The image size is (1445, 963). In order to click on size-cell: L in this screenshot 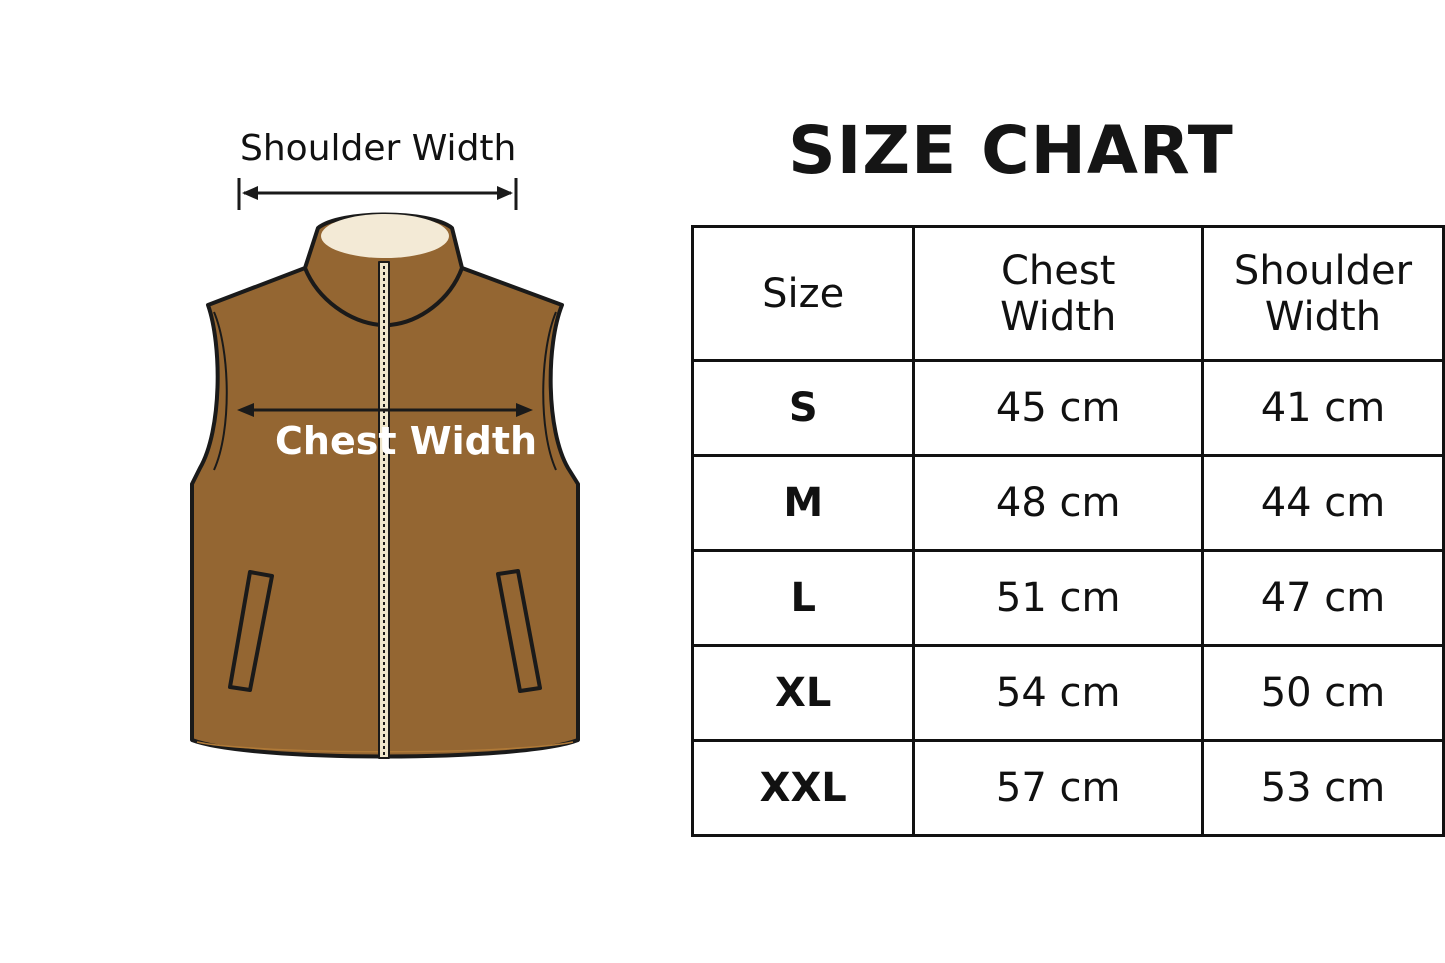, I will do `click(803, 598)`.